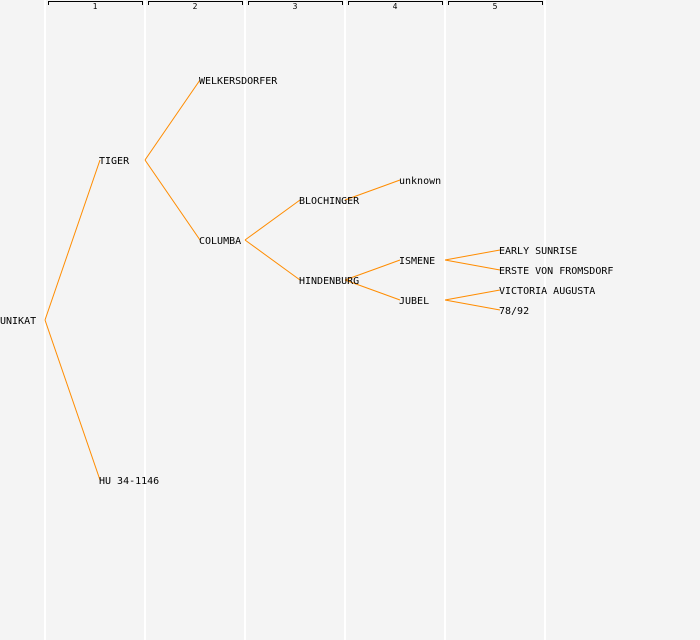  I want to click on pedigree-node-n7892: 78/92, so click(514, 311).